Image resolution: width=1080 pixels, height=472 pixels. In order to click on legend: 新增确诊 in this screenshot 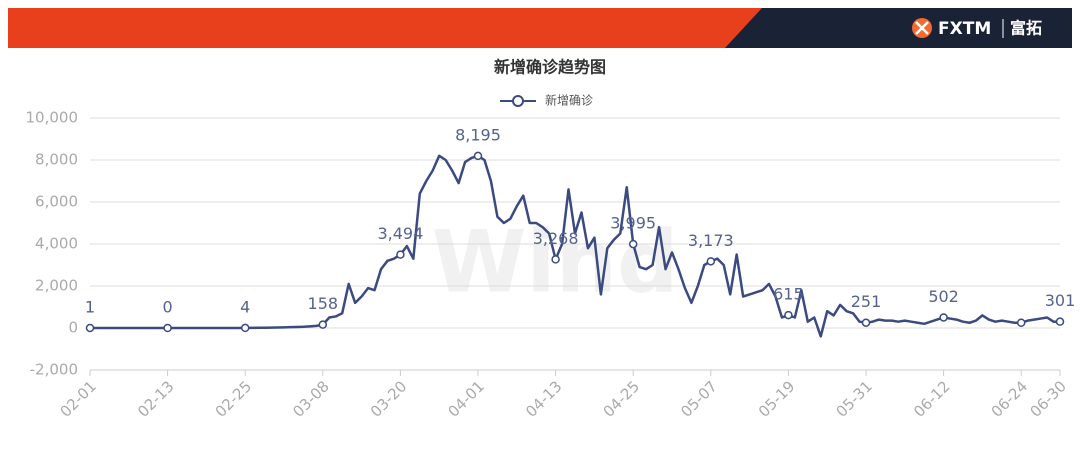, I will do `click(546, 100)`.